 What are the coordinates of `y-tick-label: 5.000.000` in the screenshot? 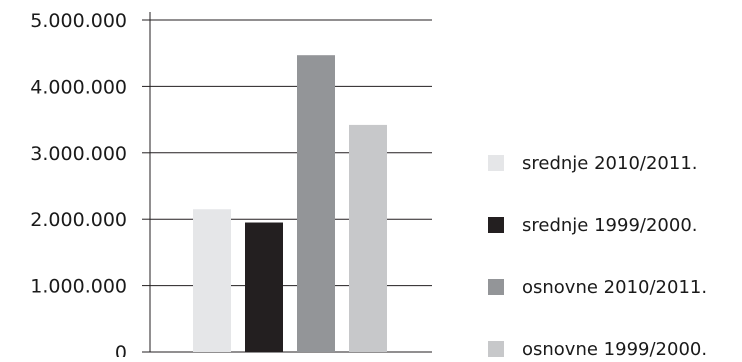 It's located at (78, 21).